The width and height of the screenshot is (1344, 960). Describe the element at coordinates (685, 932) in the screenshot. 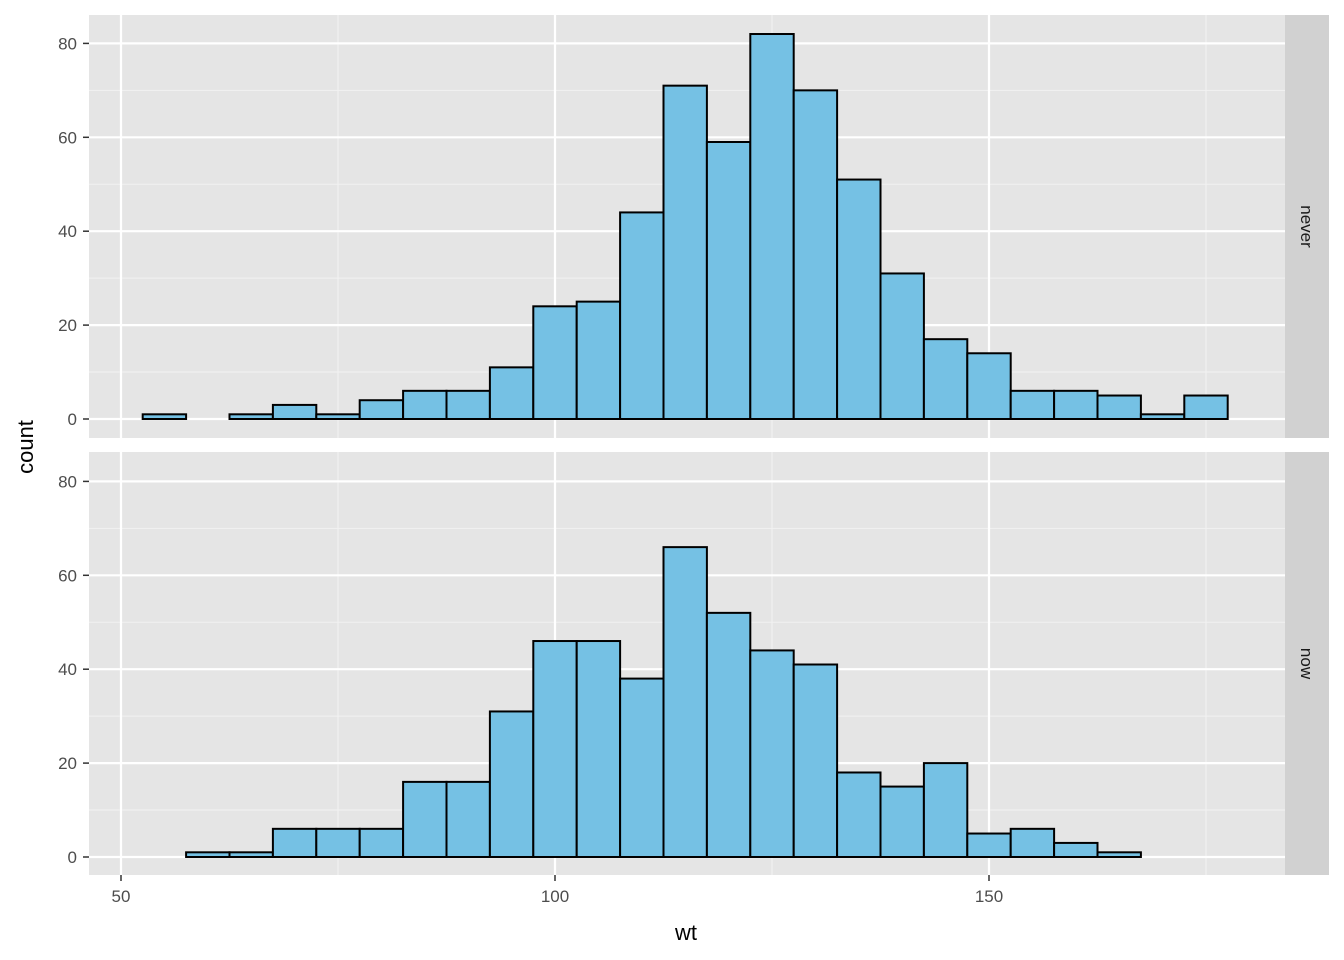

I see `x-axis-title: wt` at that location.